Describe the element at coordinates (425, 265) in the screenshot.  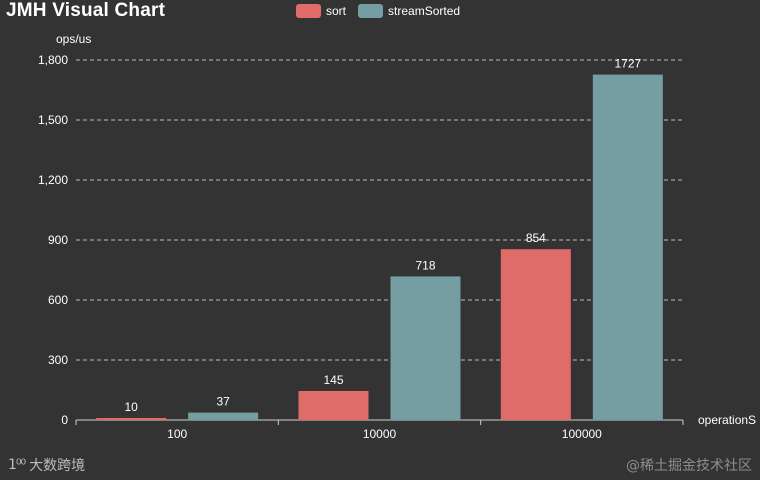
I see `bar-value-label: 718` at that location.